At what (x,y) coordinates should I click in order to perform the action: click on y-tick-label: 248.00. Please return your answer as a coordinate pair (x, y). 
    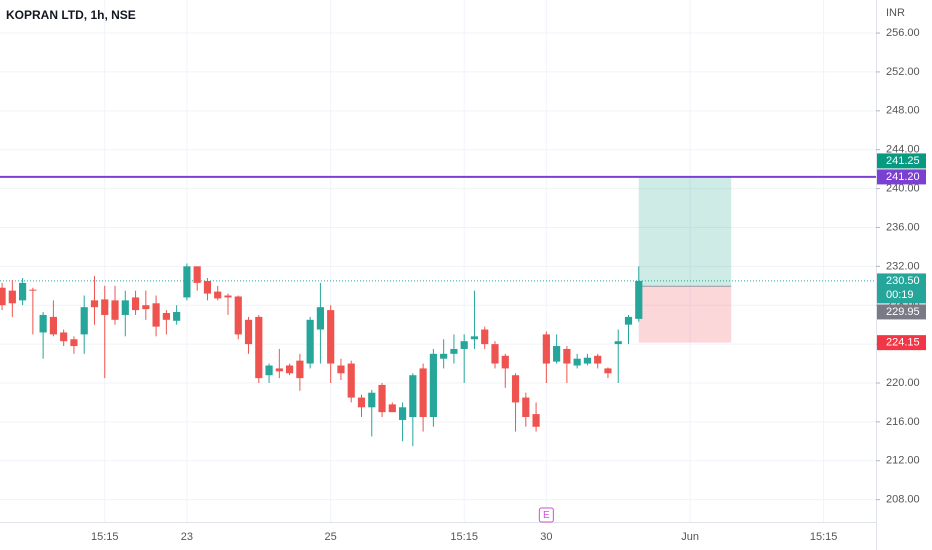
    Looking at the image, I should click on (903, 111).